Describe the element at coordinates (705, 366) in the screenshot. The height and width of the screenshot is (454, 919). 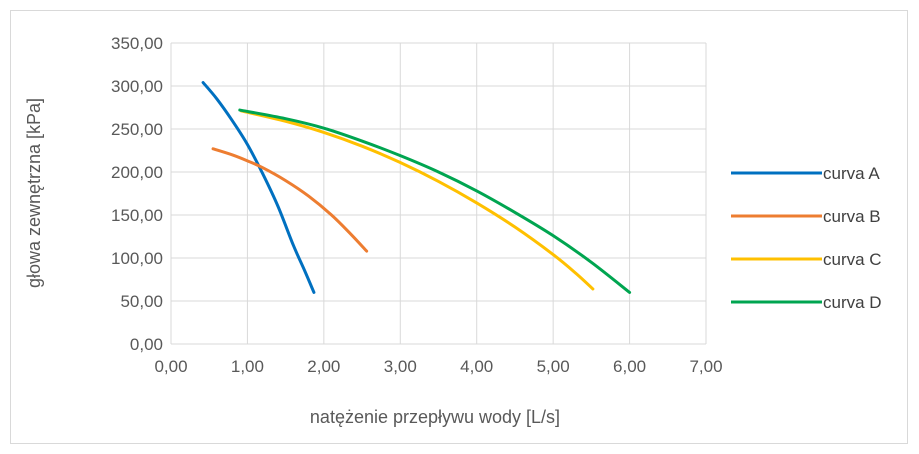
I see `x-tick-label: 7,00` at that location.